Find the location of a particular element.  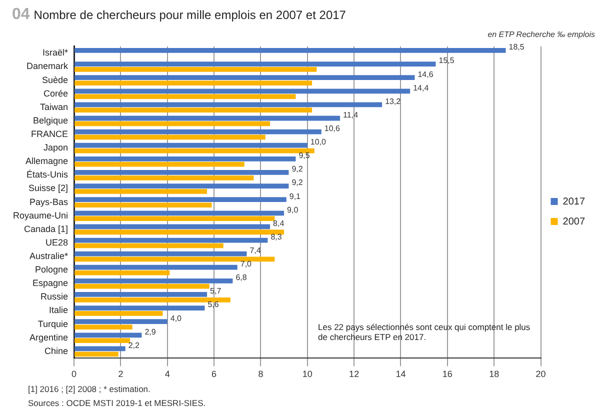

y-tick-label: Suisse [2] is located at coordinates (48, 188).